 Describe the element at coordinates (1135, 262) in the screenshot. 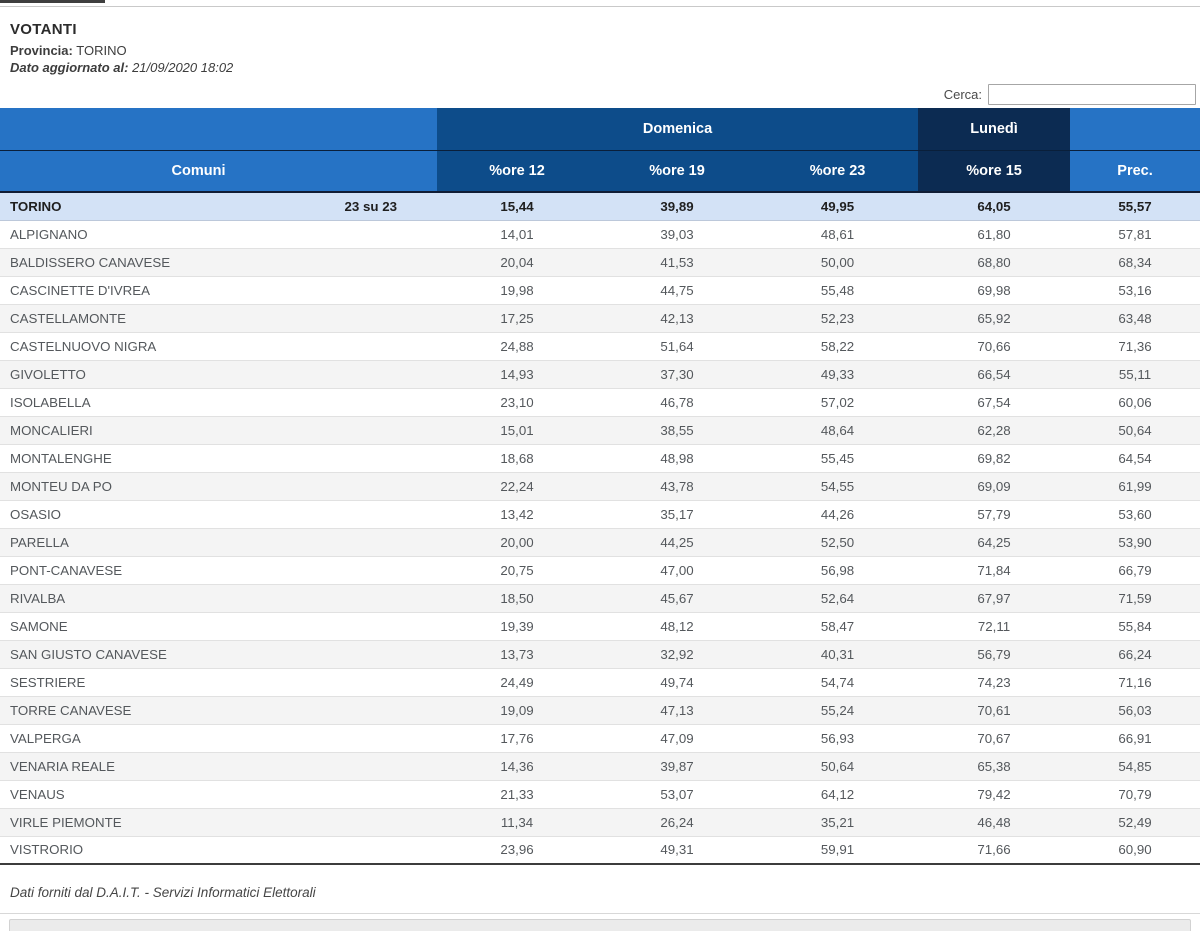

I see `value-cell: 68,34` at that location.